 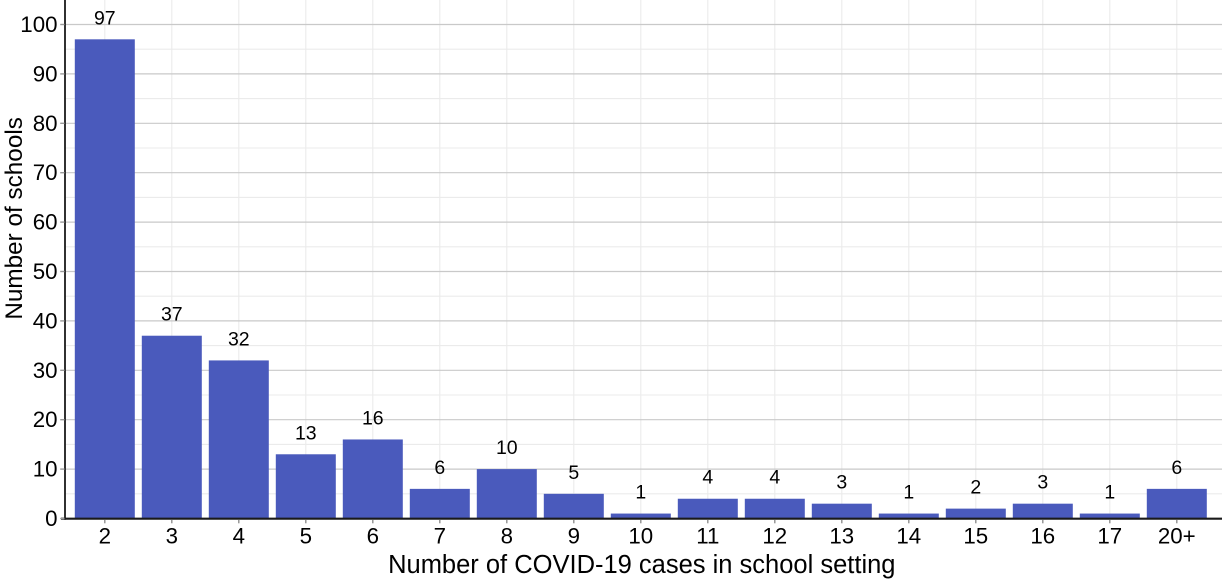 I want to click on svg-text: 50, so click(x=45, y=271).